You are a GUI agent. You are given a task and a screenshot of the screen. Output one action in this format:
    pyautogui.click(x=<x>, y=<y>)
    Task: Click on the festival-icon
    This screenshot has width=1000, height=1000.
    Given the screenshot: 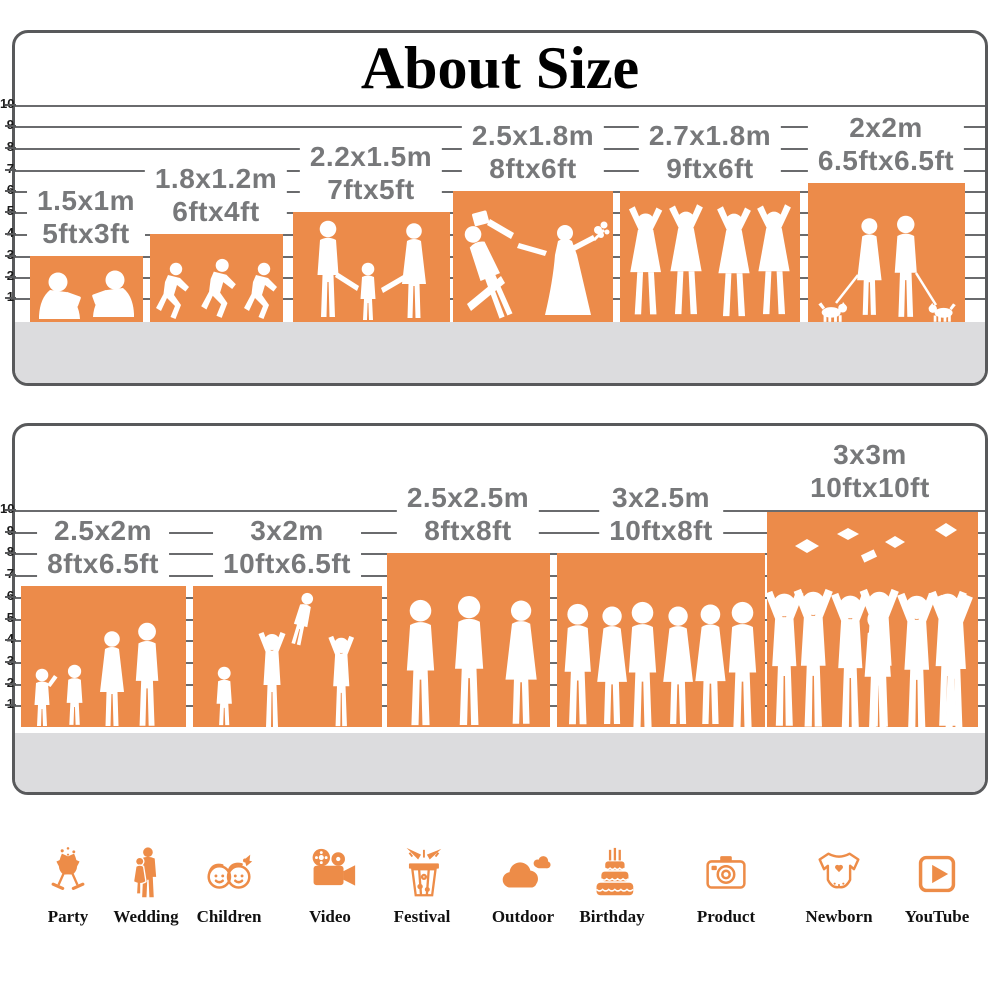 What is the action you would take?
    pyautogui.click(x=424, y=872)
    